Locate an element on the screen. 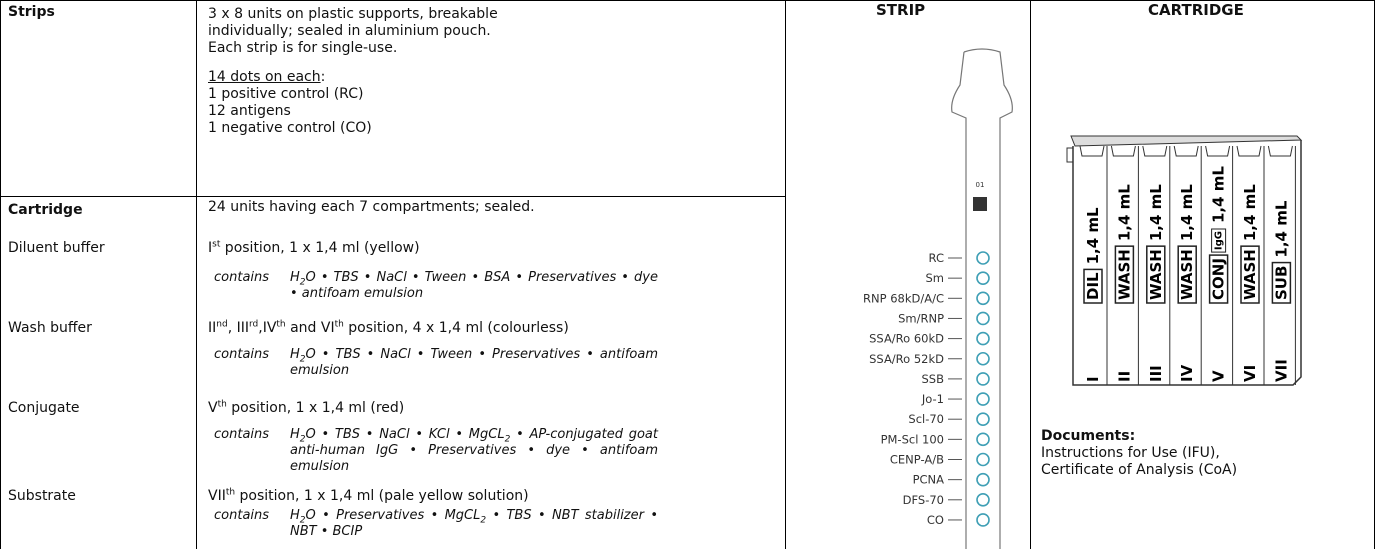 Image resolution: width=1375 pixels, height=549 pixels. text-line: 1 negative control (CO) is located at coordinates (290, 128).